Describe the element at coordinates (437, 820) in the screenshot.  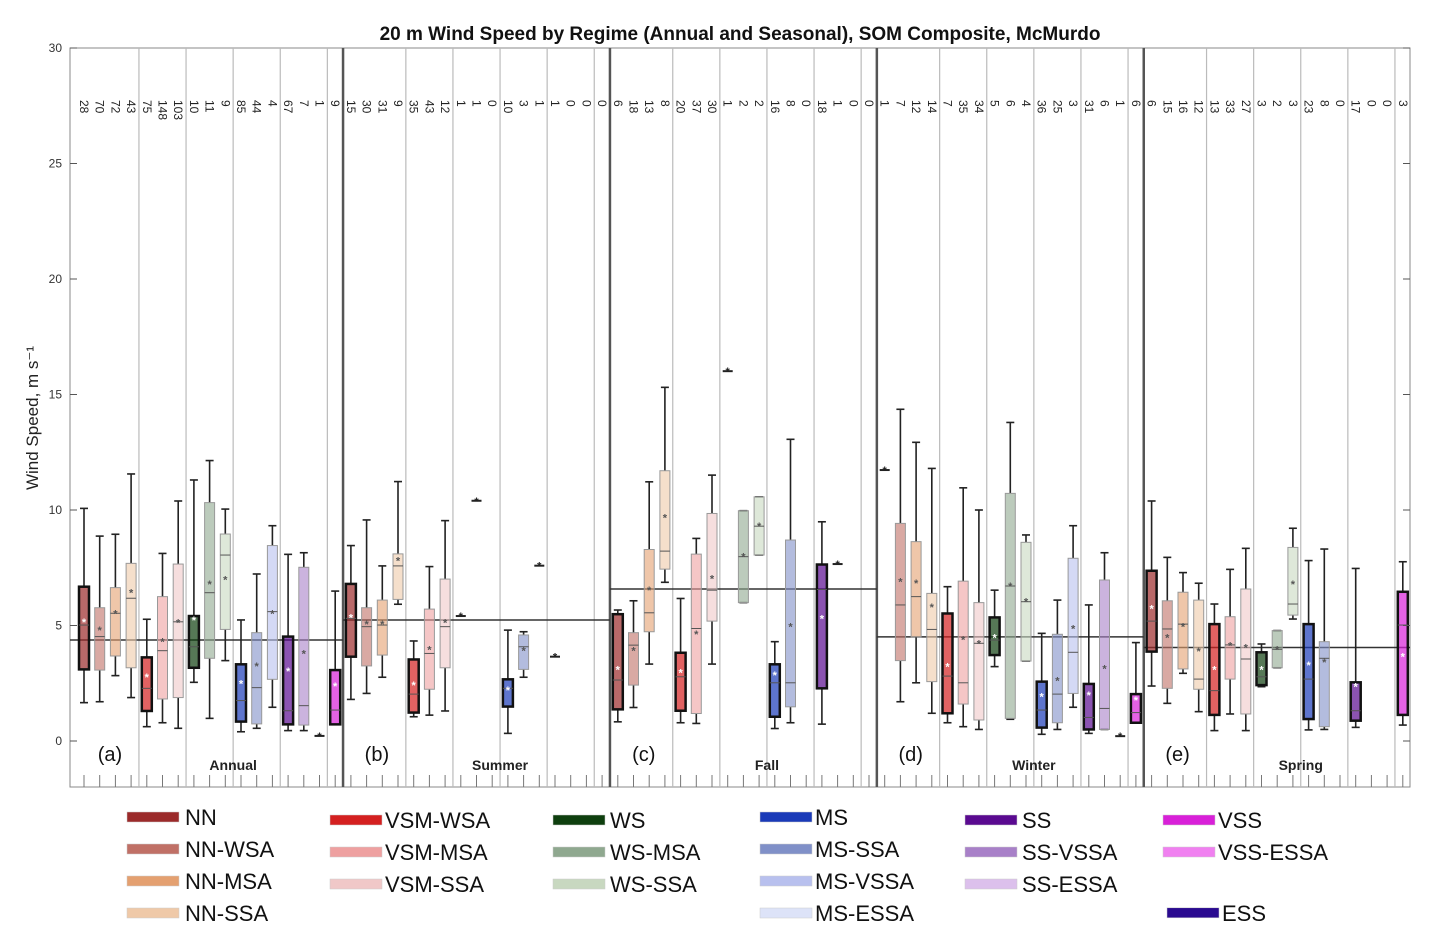
I see `legend-label: VSM-WSA` at that location.